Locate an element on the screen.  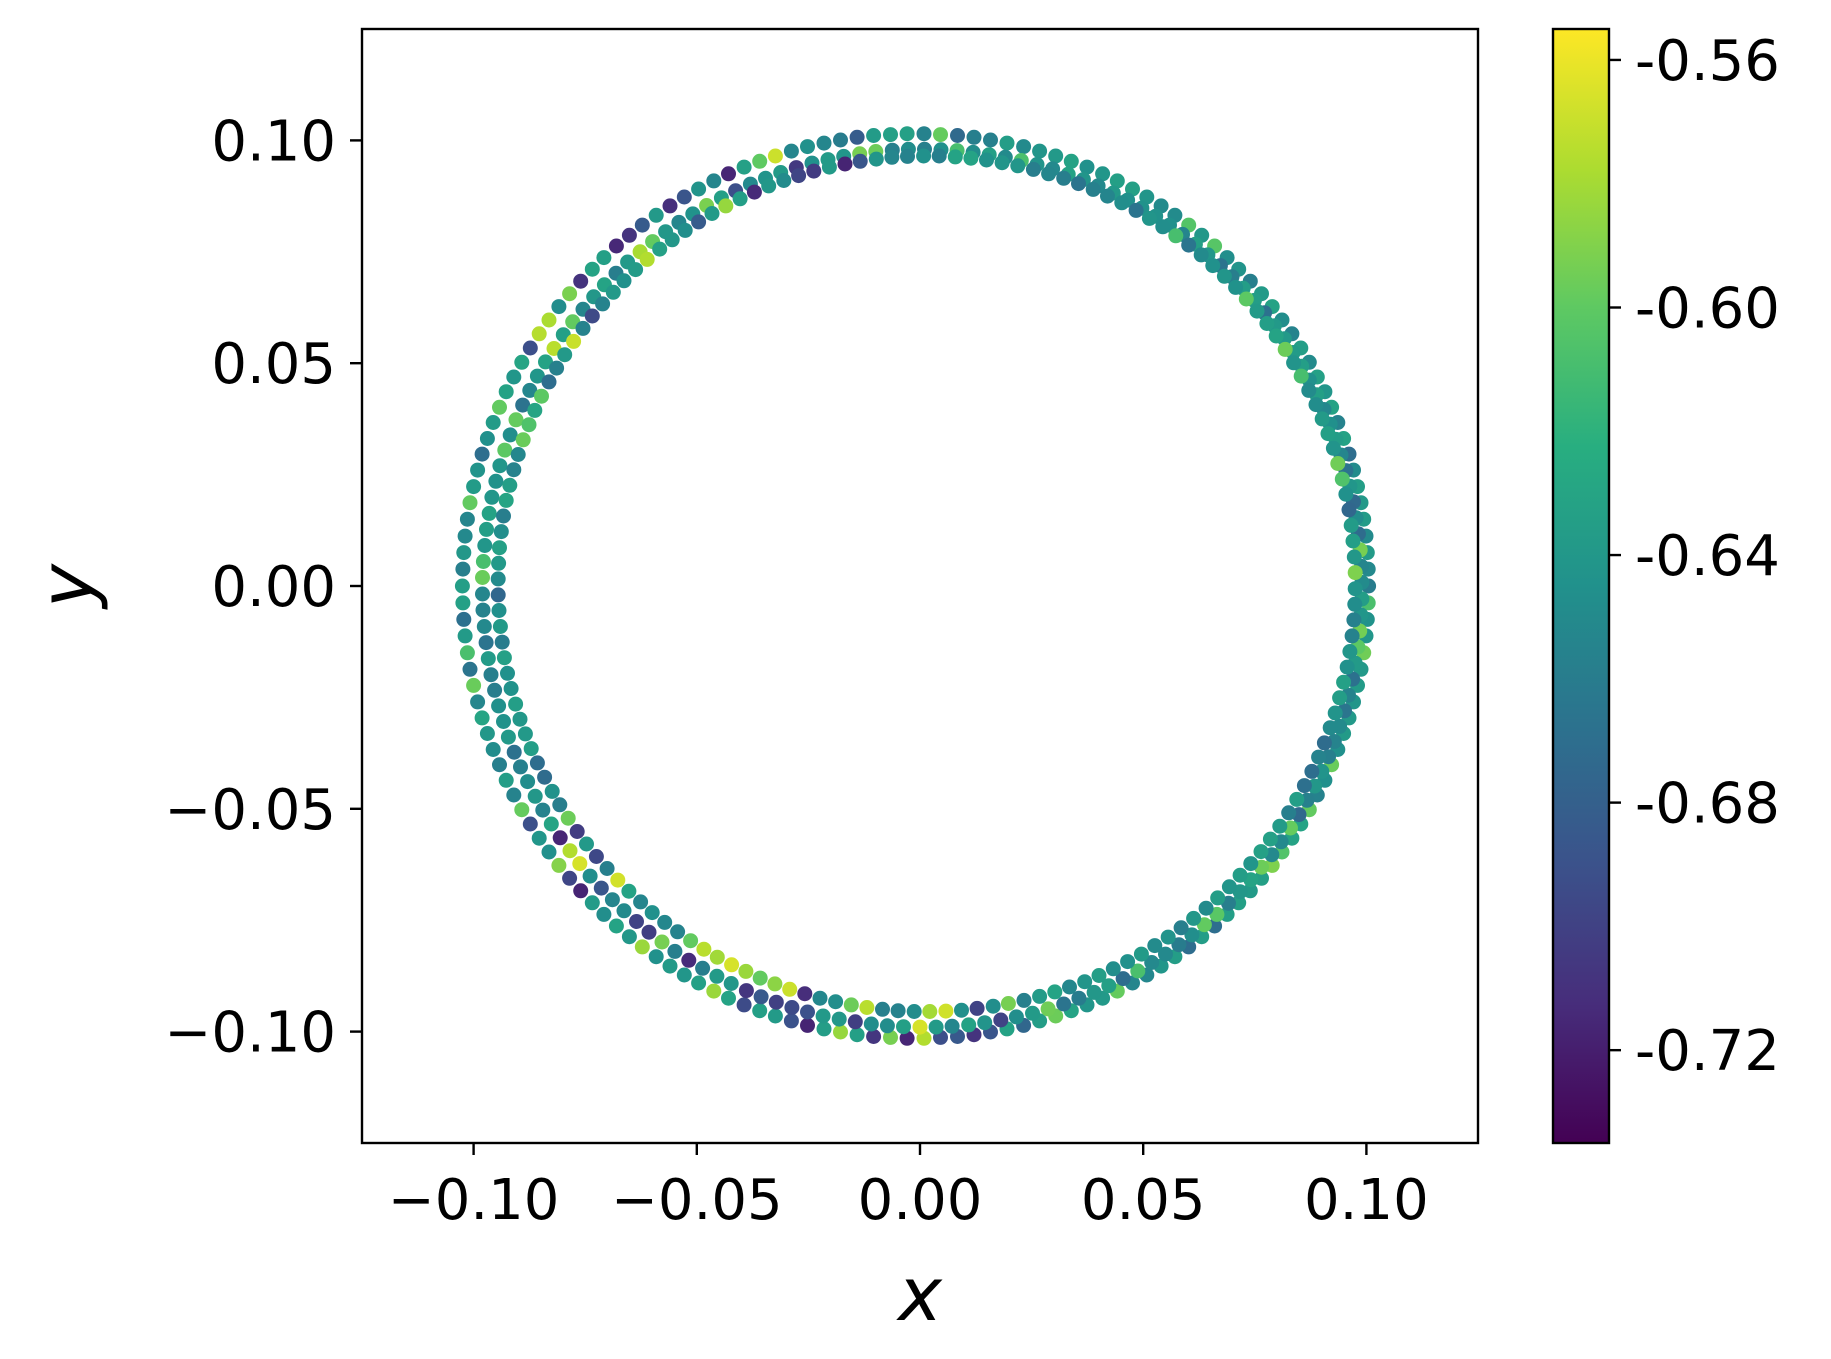
colorbar-gradient is located at coordinates (1581, 586).